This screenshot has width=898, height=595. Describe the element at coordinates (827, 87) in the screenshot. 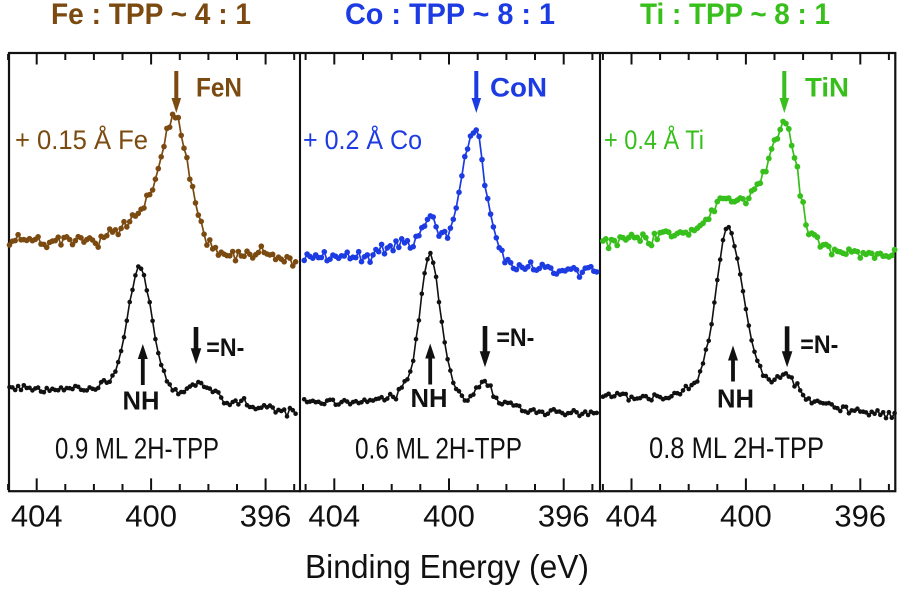

I see `svg-text: TiN` at that location.